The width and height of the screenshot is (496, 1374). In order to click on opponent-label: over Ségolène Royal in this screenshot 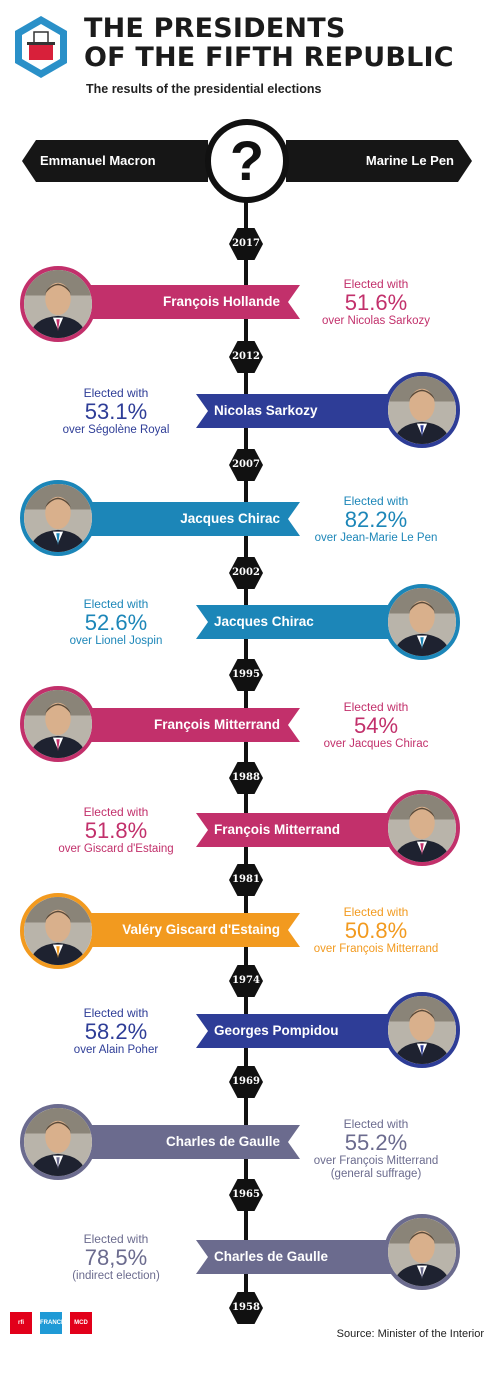, I will do `click(116, 430)`.